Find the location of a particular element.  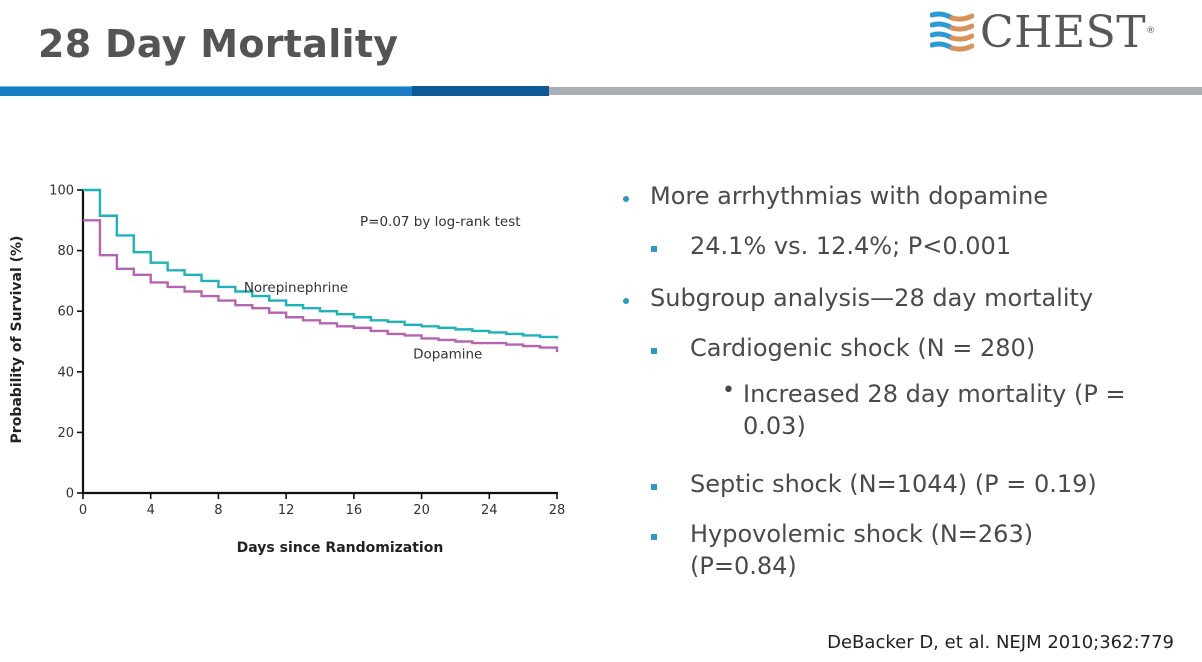

x-tick-label: 28 is located at coordinates (557, 510).